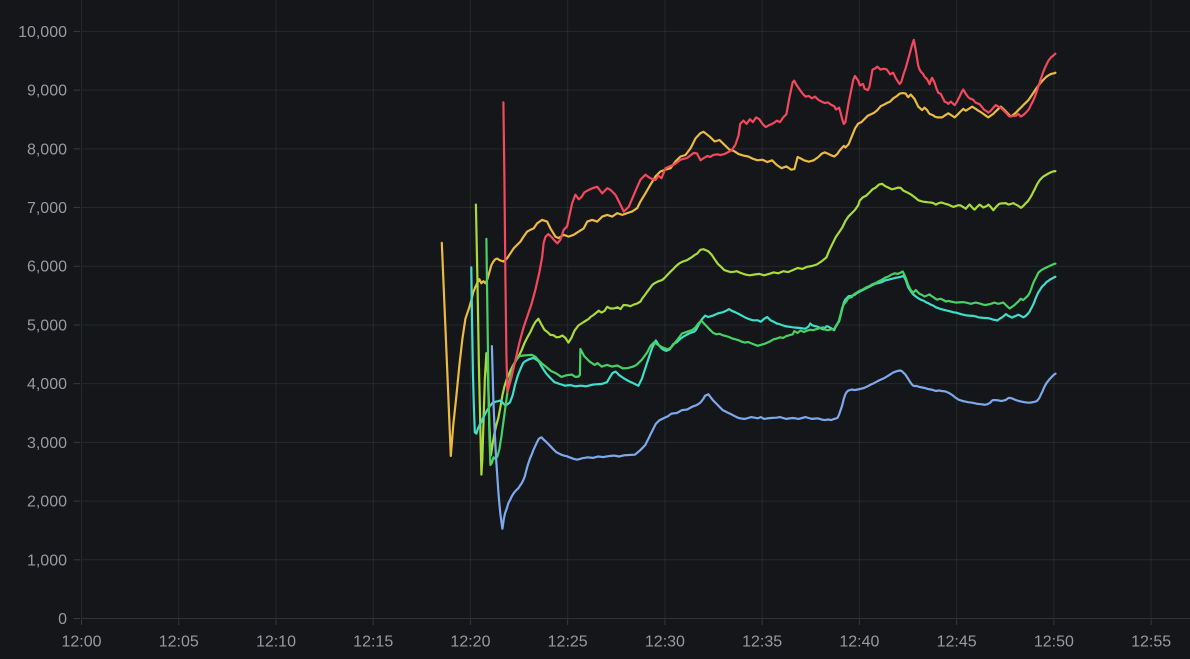 This screenshot has height=659, width=1190. What do you see at coordinates (47, 208) in the screenshot?
I see `y-axis-label: 7,000` at bounding box center [47, 208].